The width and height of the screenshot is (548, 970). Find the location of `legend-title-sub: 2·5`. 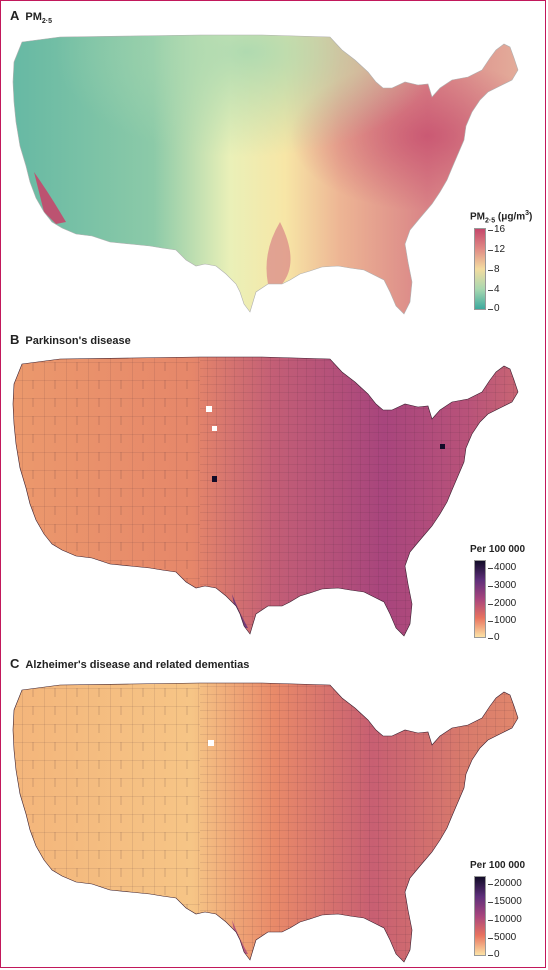

legend-title-sub: 2·5 is located at coordinates (490, 221).